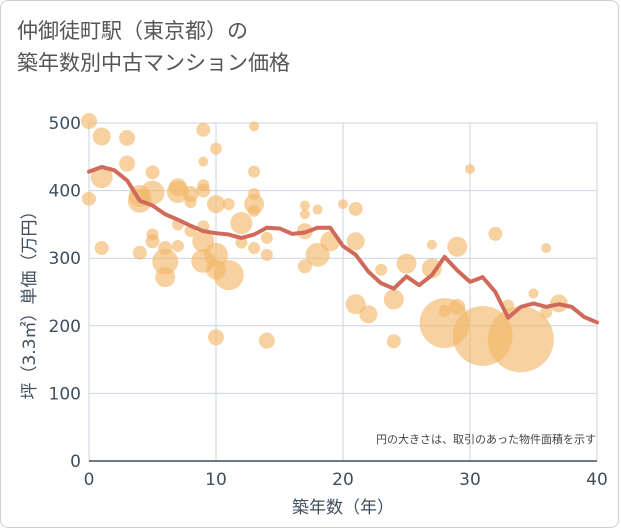 Image resolution: width=621 pixels, height=530 pixels. I want to click on x-tick-label: 10, so click(216, 480).